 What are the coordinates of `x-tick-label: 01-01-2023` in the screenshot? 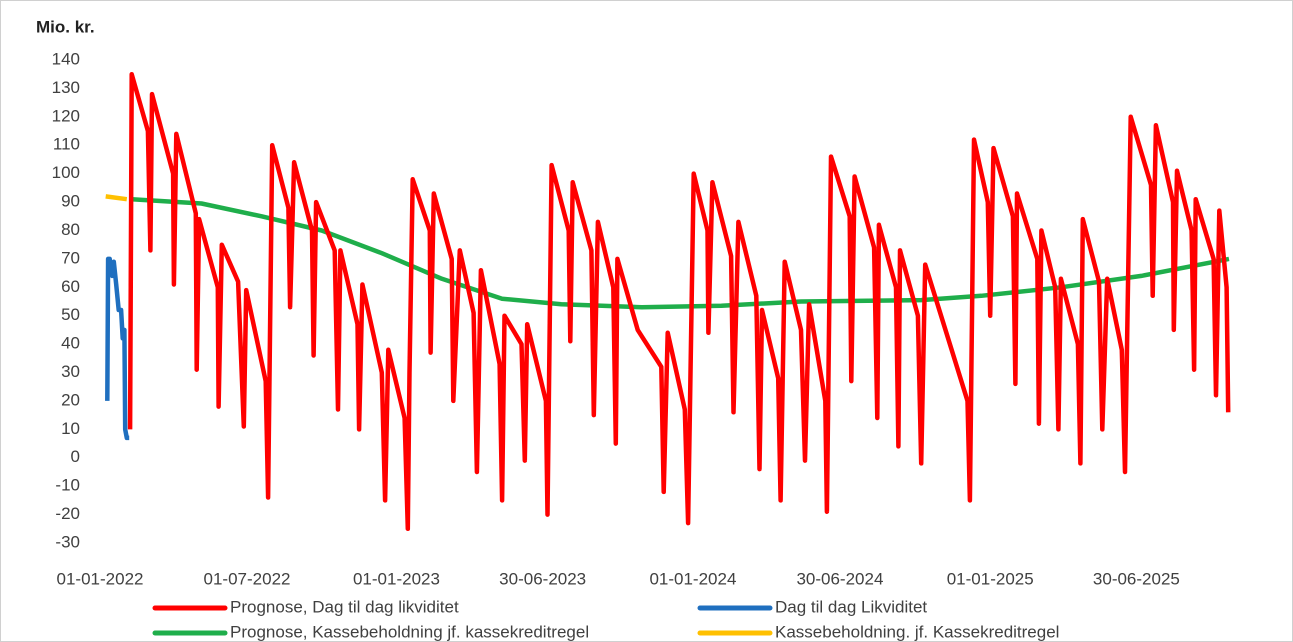 It's located at (396, 578).